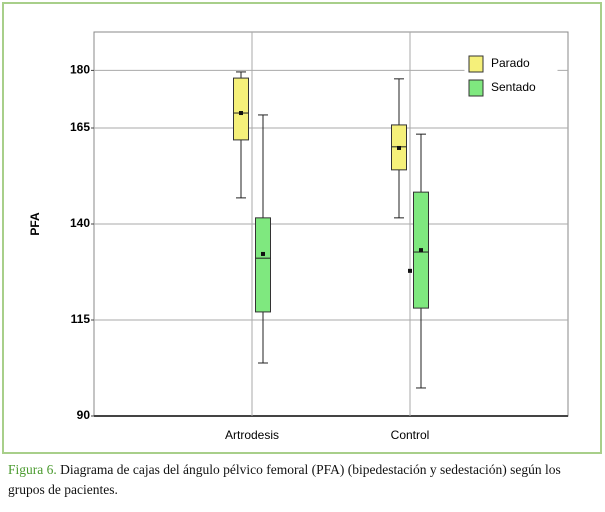 This screenshot has height=512, width=605. Describe the element at coordinates (410, 270) in the screenshot. I see `outlier` at that location.